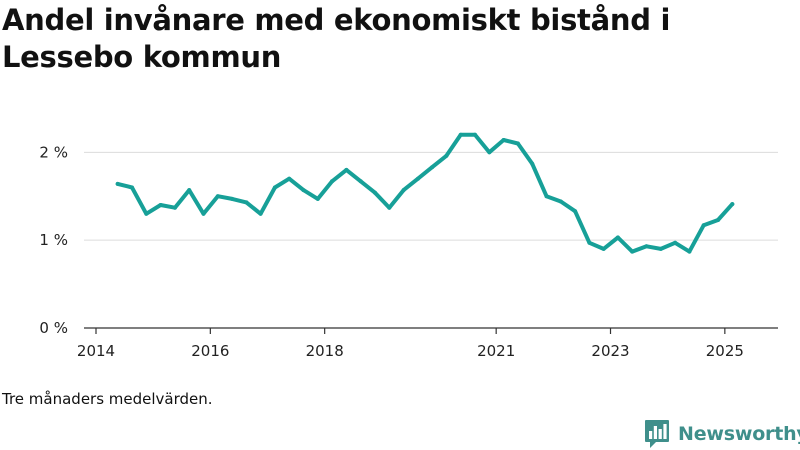  What do you see at coordinates (210, 351) in the screenshot?
I see `x-tick-label: 2016` at bounding box center [210, 351].